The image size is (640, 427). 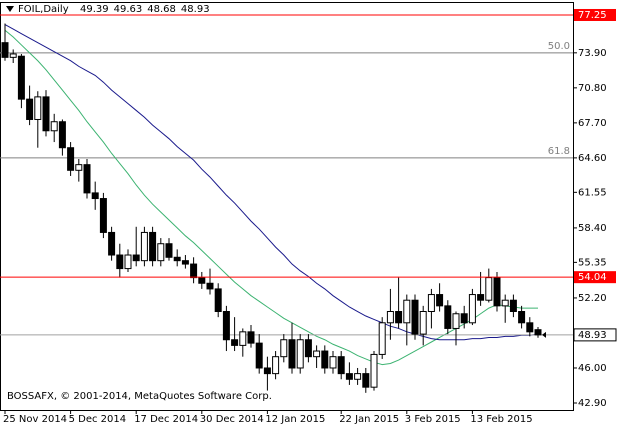 I want to click on x-tick-label: 30 Dec 2014, so click(x=232, y=419).